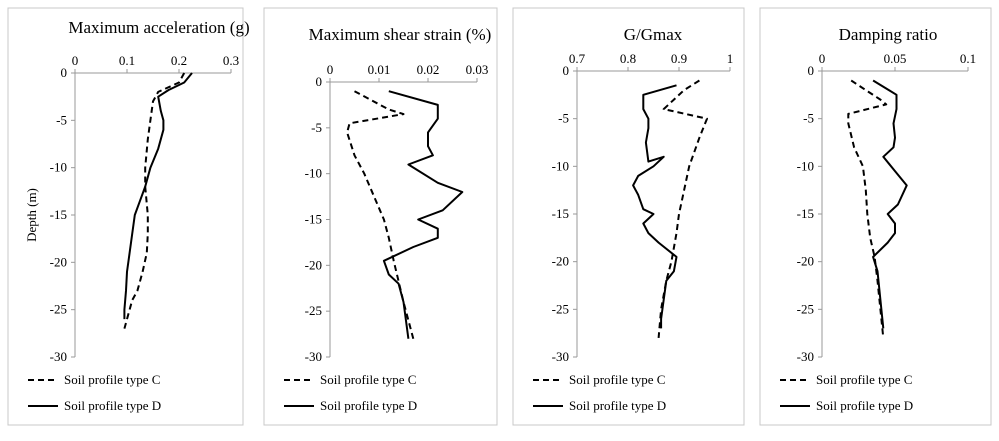 This screenshot has width=999, height=441. Describe the element at coordinates (31, 215) in the screenshot. I see `y-axis-label: Depth (m)` at that location.